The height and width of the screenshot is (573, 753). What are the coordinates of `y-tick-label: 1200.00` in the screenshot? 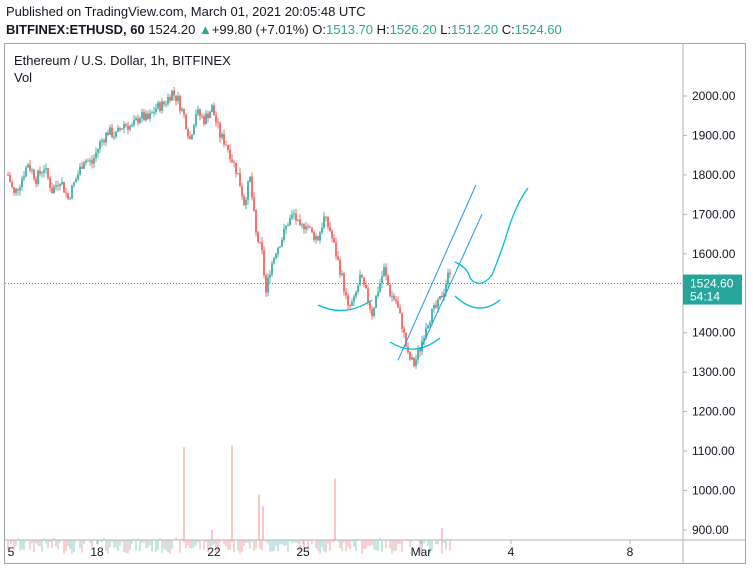 It's located at (714, 412).